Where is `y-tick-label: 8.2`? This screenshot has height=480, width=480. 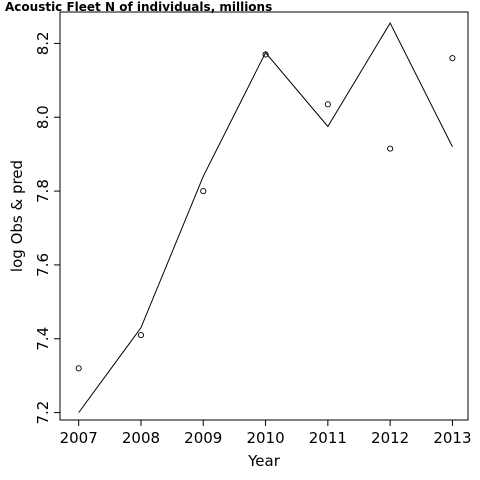
y-tick-label: 8.2 is located at coordinates (43, 43).